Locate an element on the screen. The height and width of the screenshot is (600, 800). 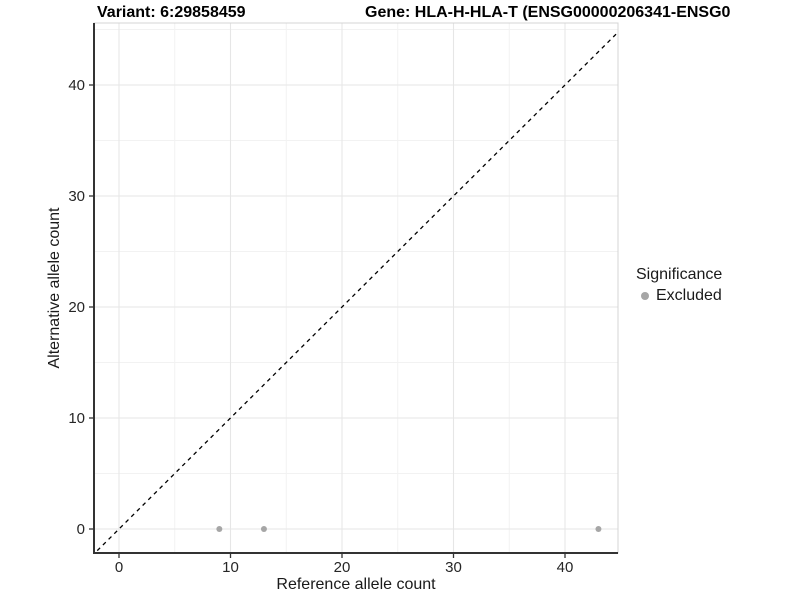
x-tick-label: 40 is located at coordinates (565, 567).